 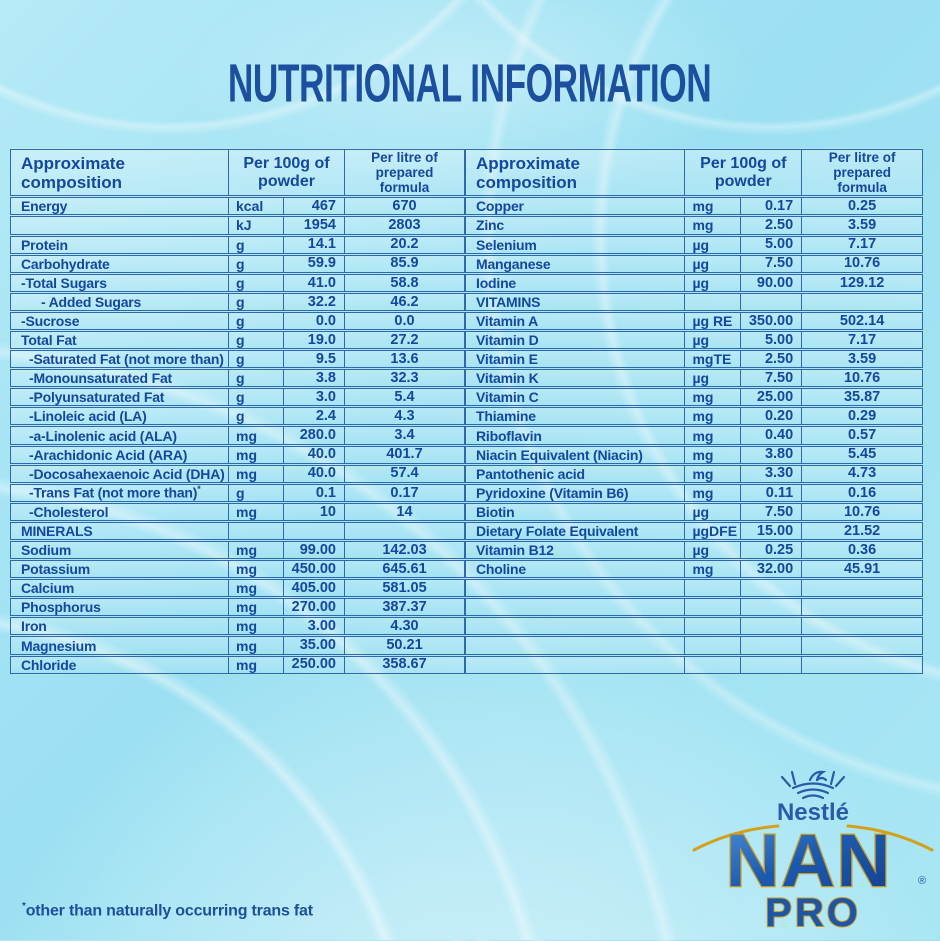 I want to click on table-row: Potassium mg 450.00 645.61, so click(x=237, y=569).